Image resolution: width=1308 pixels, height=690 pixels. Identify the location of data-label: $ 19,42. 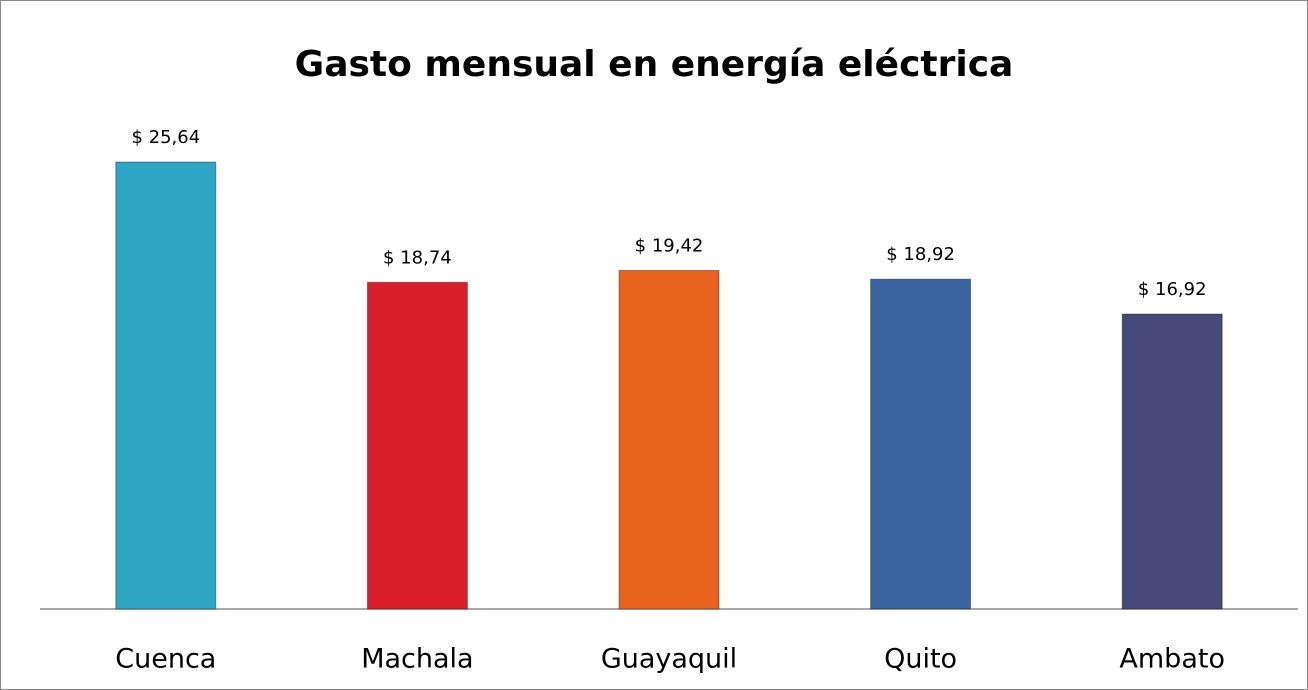
(669, 245).